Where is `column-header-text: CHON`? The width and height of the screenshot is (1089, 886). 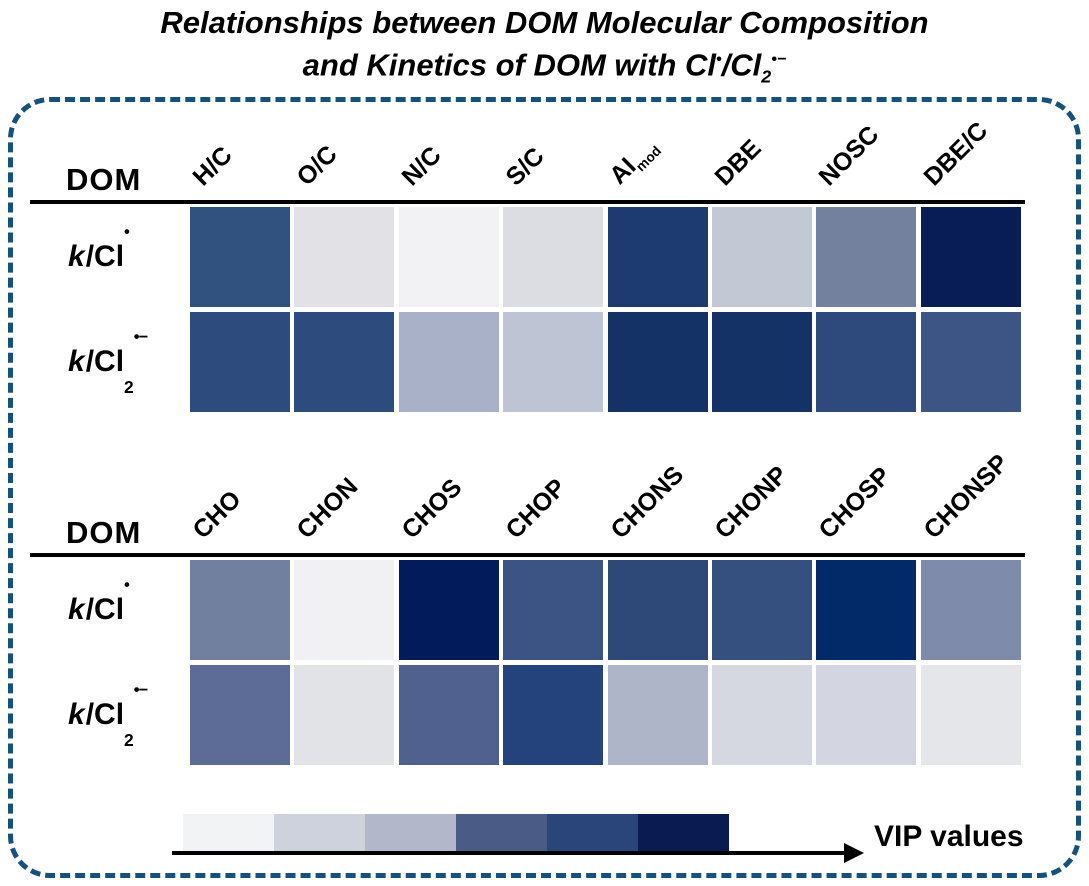
column-header-text: CHON is located at coordinates (327, 508).